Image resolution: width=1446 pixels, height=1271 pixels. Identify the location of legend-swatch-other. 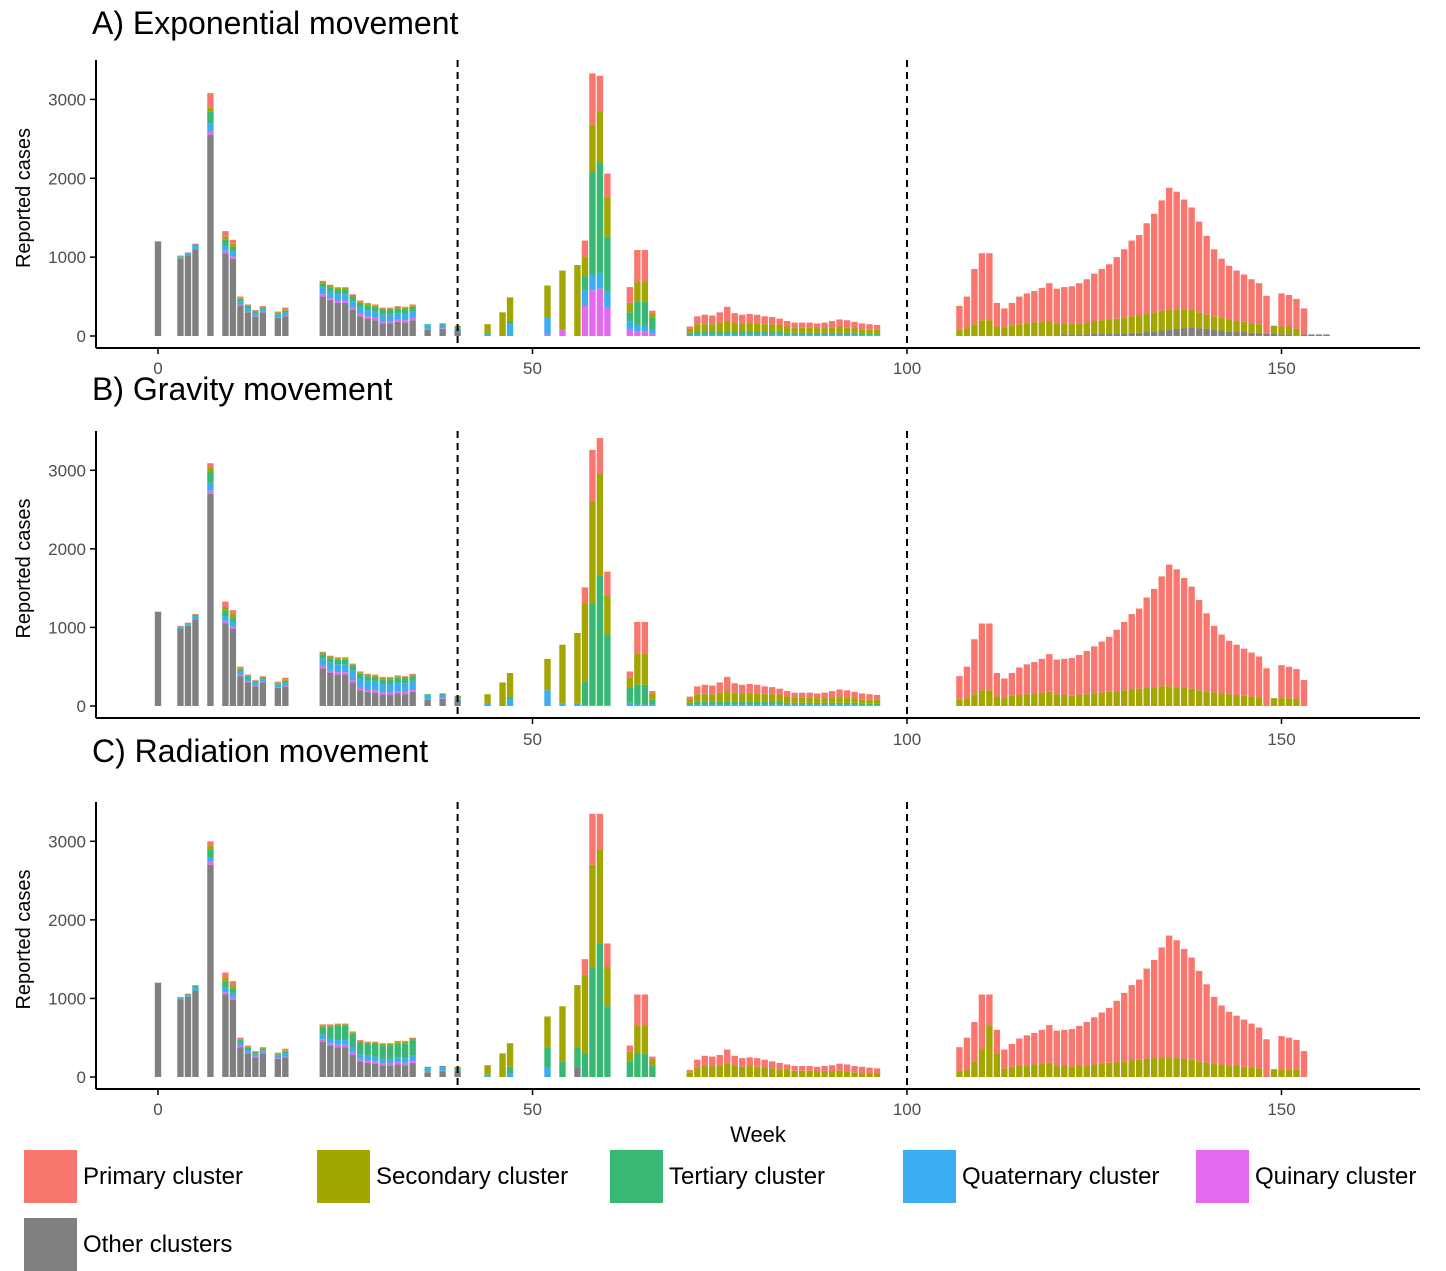
(50, 1244).